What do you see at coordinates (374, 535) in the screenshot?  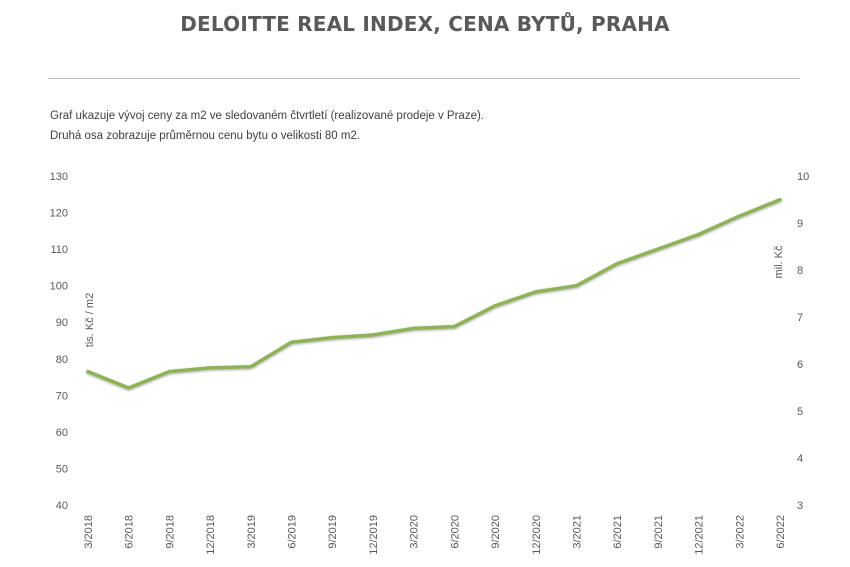 I see `x-tick-label: 12/2019` at bounding box center [374, 535].